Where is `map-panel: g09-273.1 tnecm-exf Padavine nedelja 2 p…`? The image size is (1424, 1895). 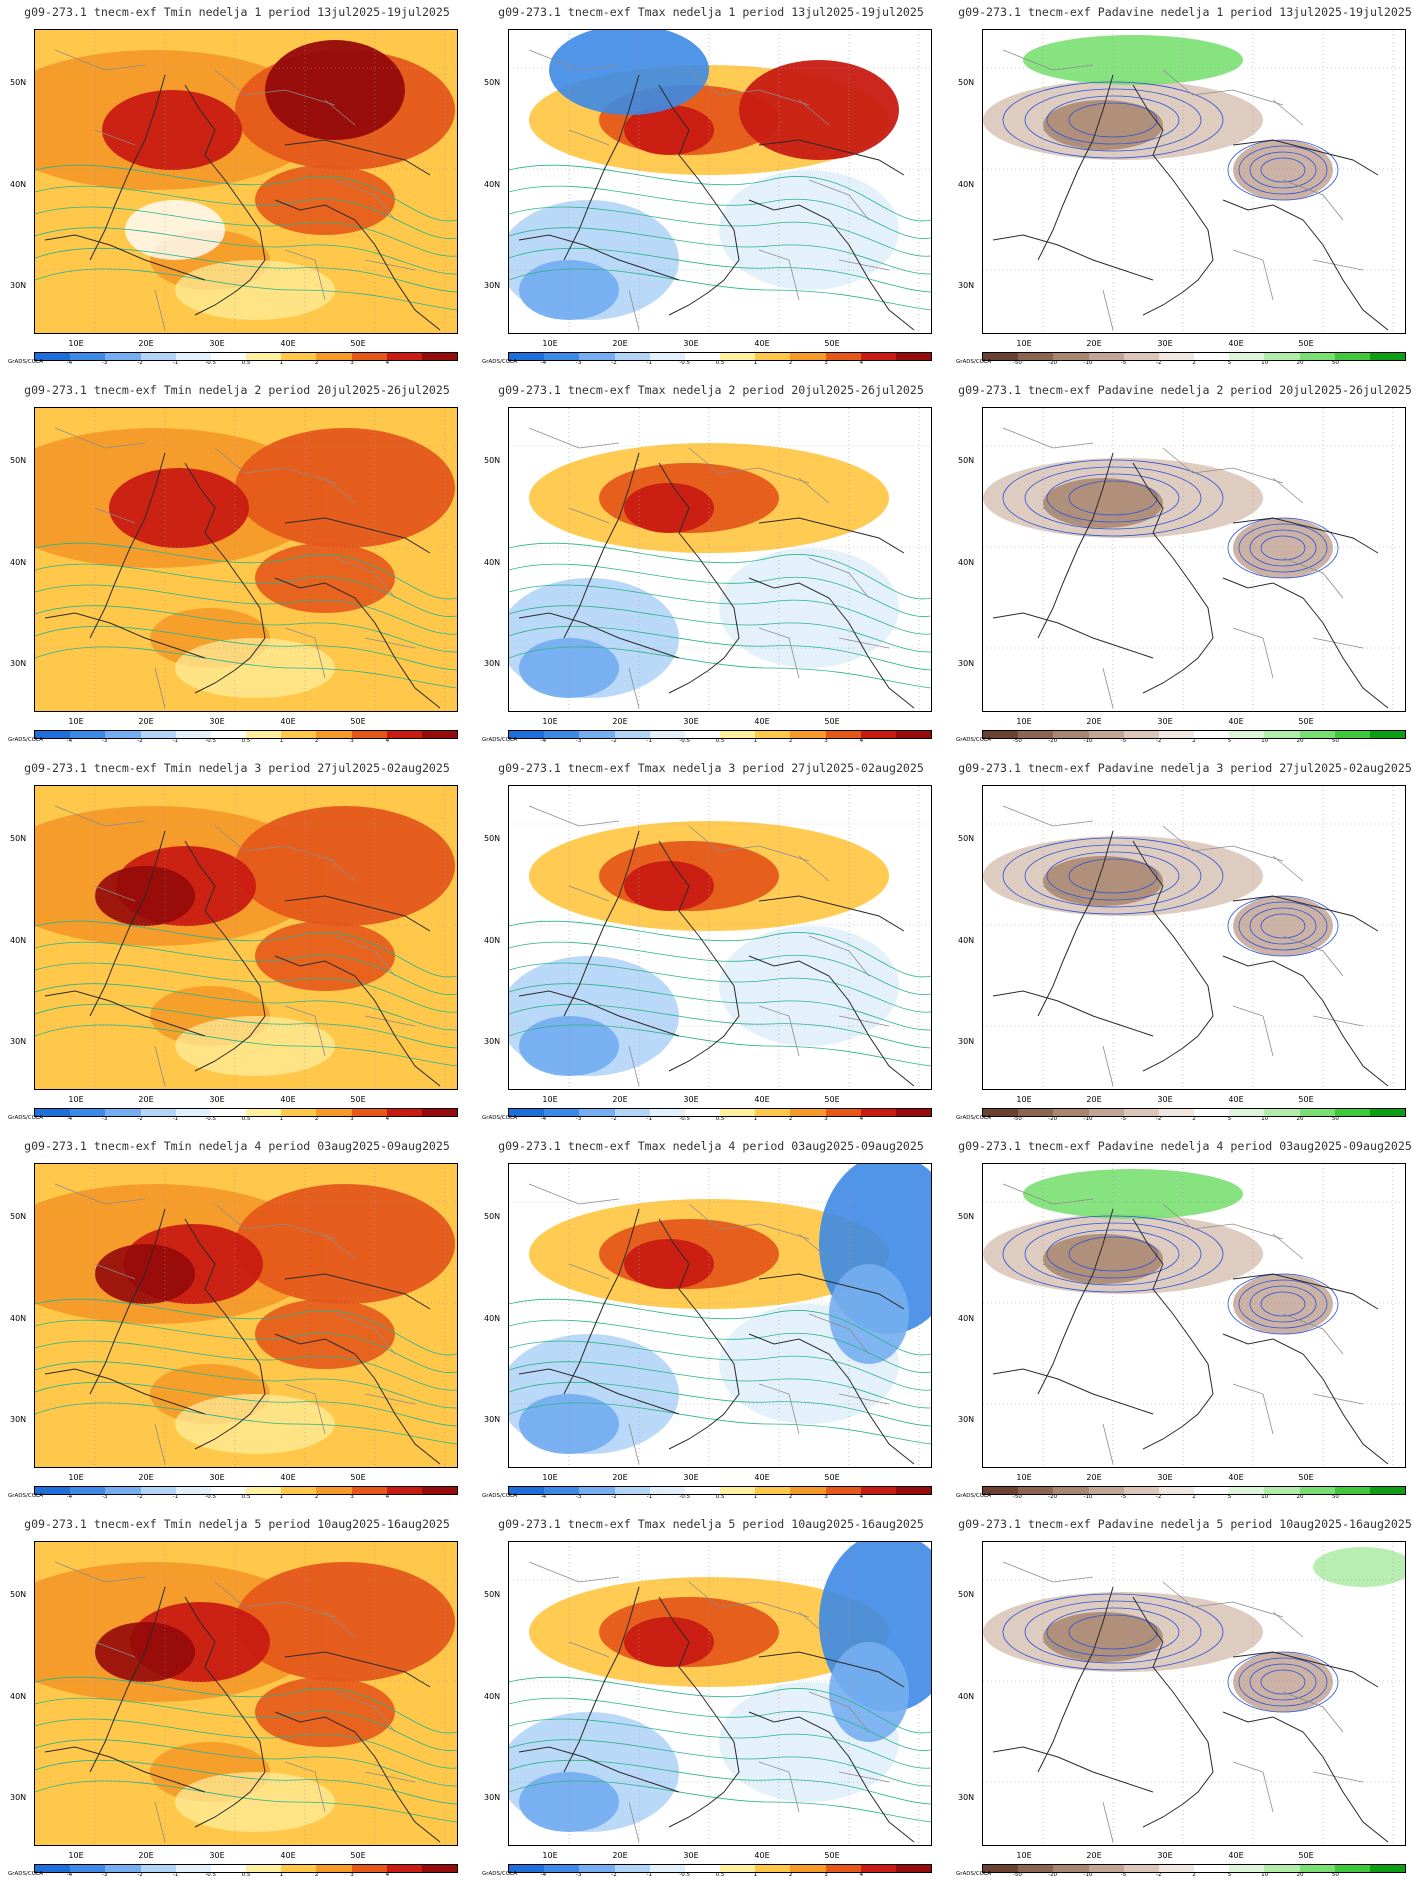 map-panel: g09-273.1 tnecm-exf Padavine nedelja 2 p… is located at coordinates (1185, 567).